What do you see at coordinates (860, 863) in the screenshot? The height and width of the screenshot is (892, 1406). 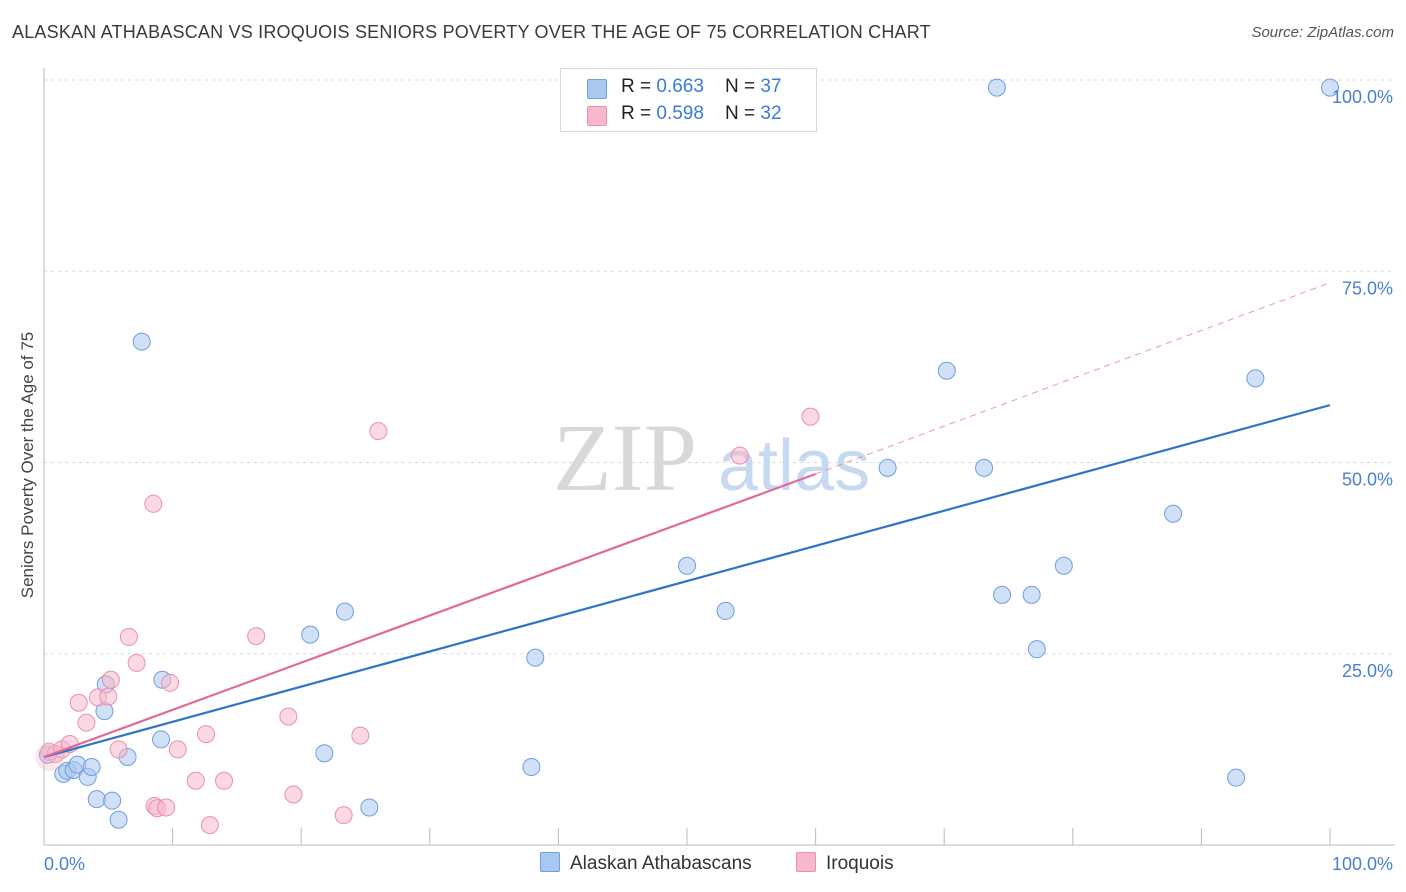 I see `bottom-legend-label: Iroquois` at bounding box center [860, 863].